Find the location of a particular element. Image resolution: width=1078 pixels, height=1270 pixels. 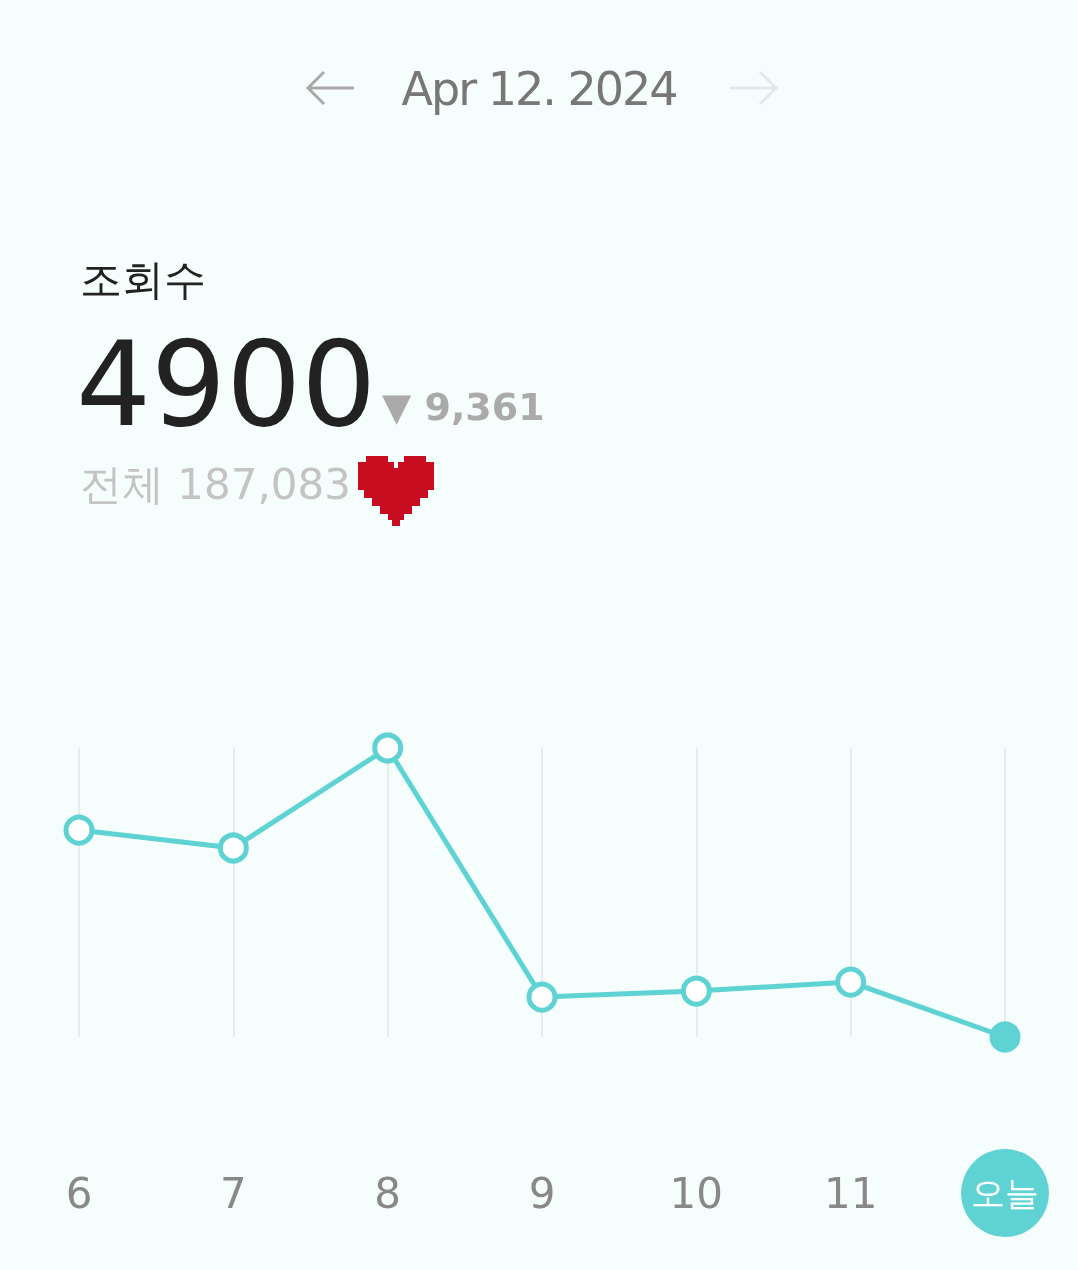

x-tick-label: 8 is located at coordinates (388, 1193).